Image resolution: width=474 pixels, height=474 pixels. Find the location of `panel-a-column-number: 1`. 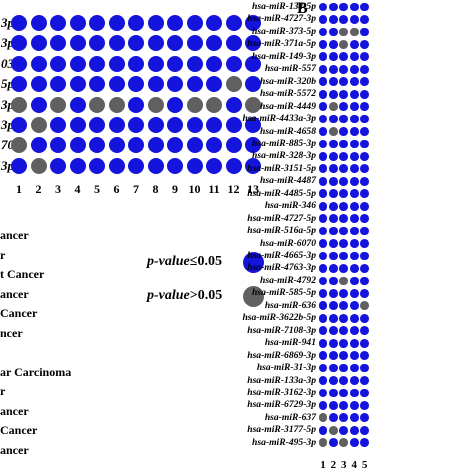

panel-a-column-number: 1 is located at coordinates (19, 189).